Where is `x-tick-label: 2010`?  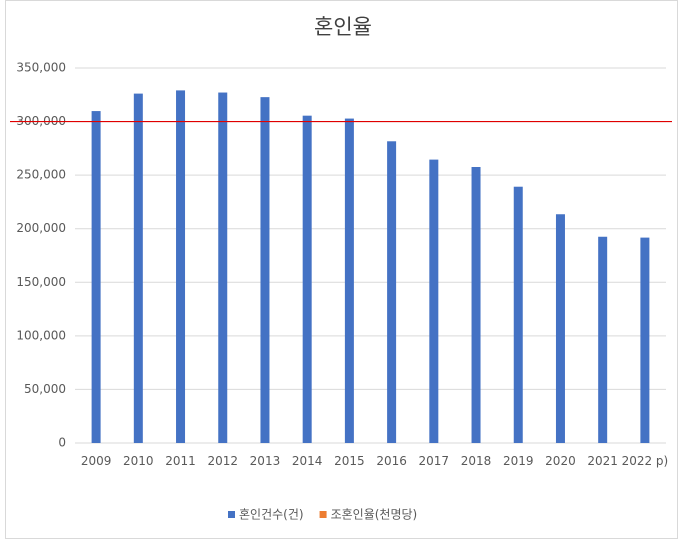 x-tick-label: 2010 is located at coordinates (138, 461).